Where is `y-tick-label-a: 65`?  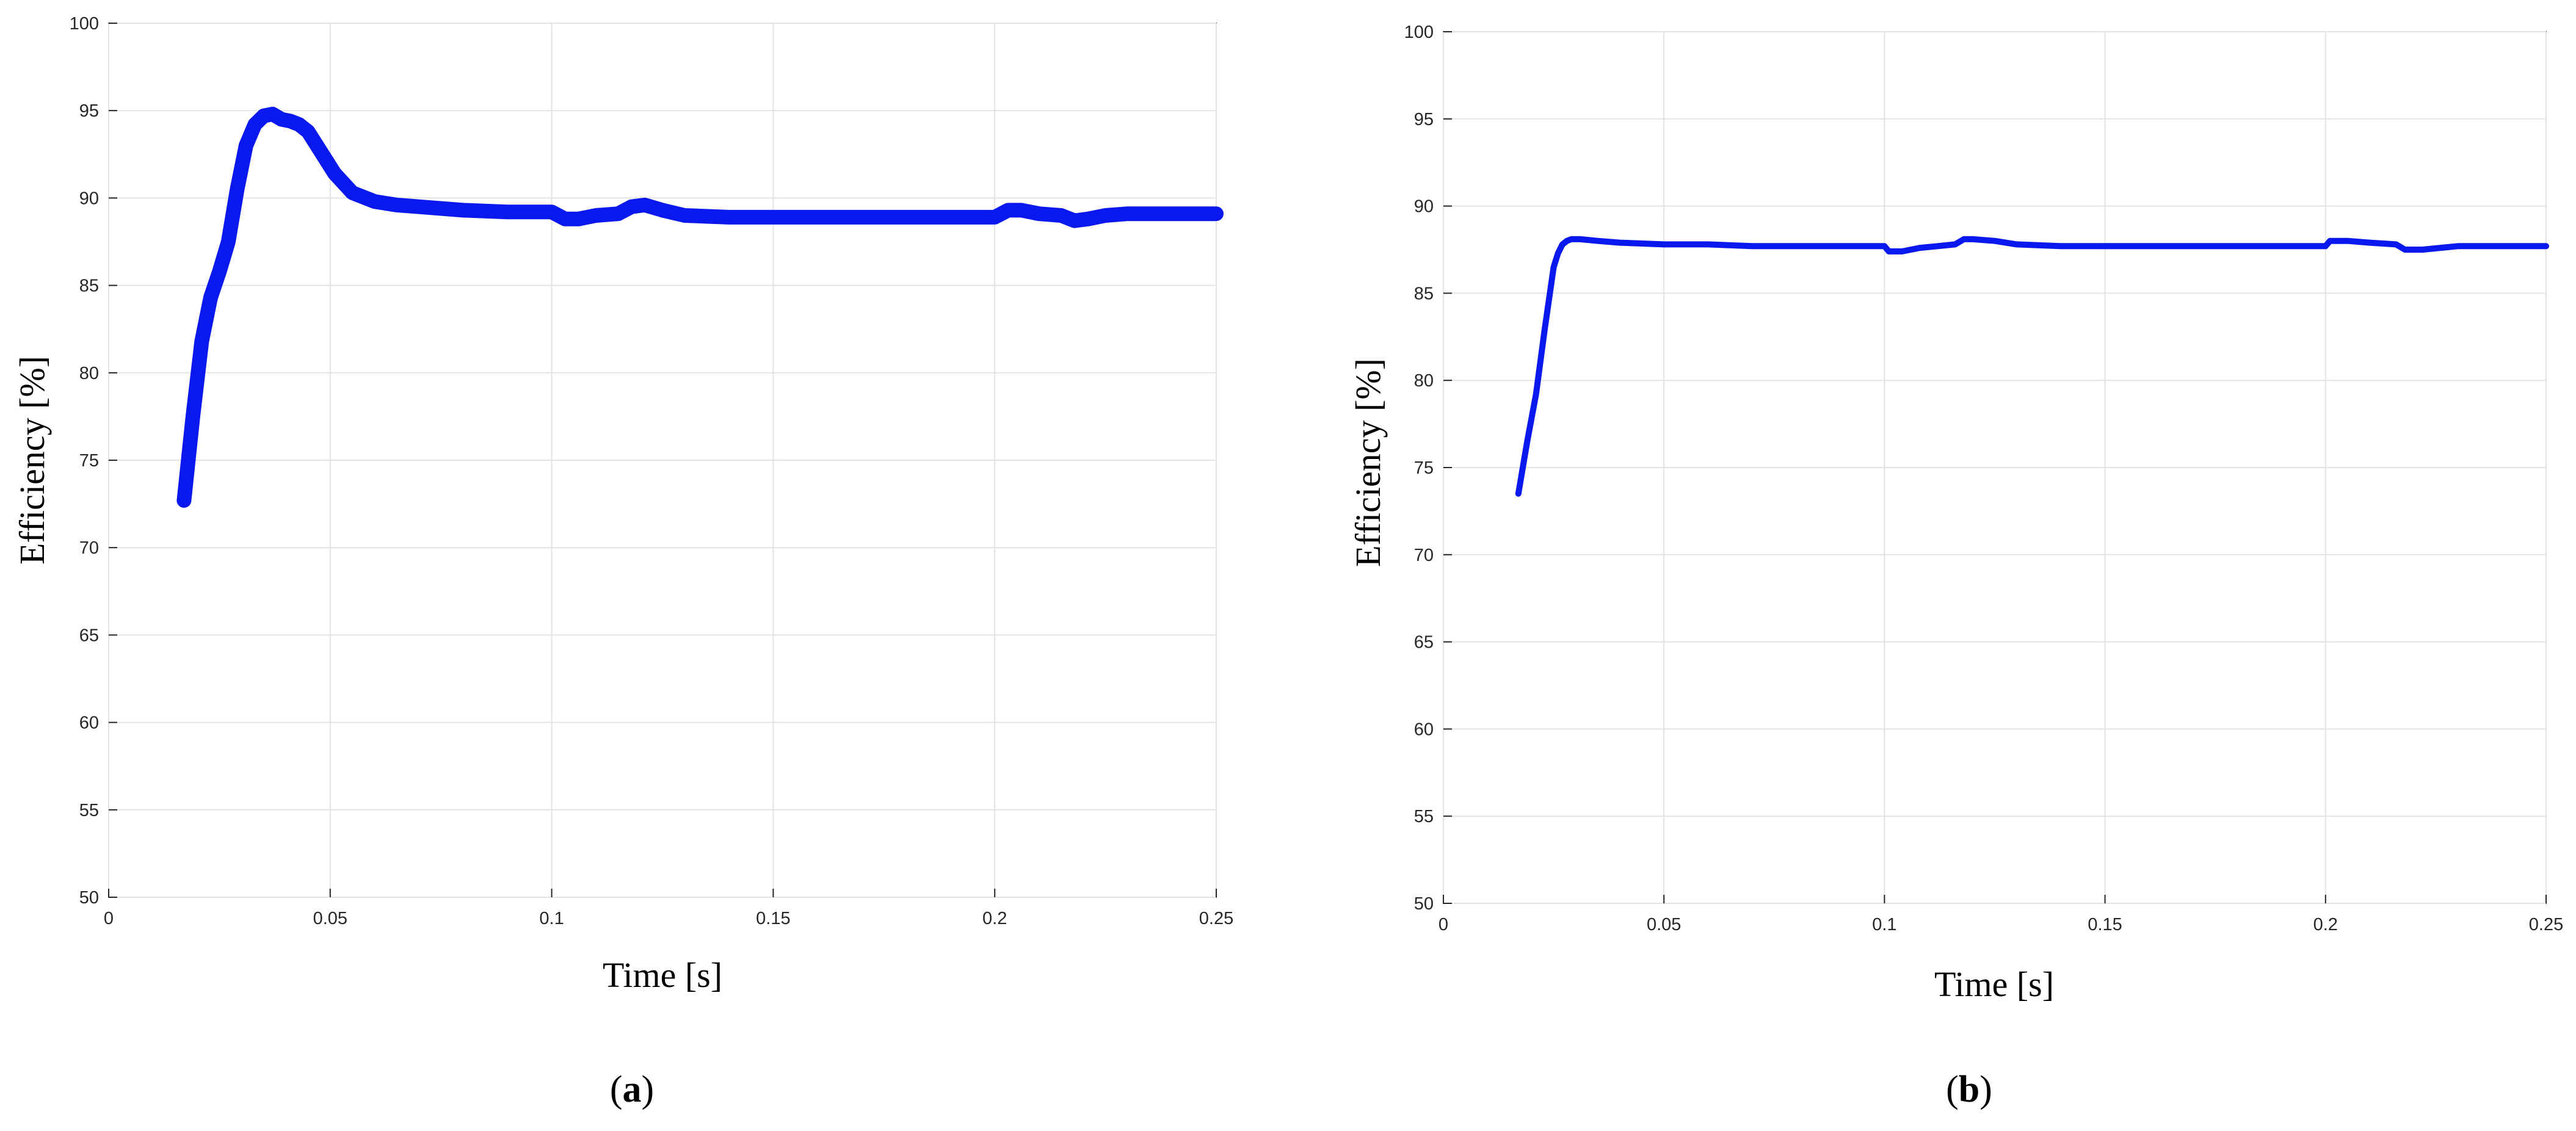 y-tick-label-a: 65 is located at coordinates (89, 635).